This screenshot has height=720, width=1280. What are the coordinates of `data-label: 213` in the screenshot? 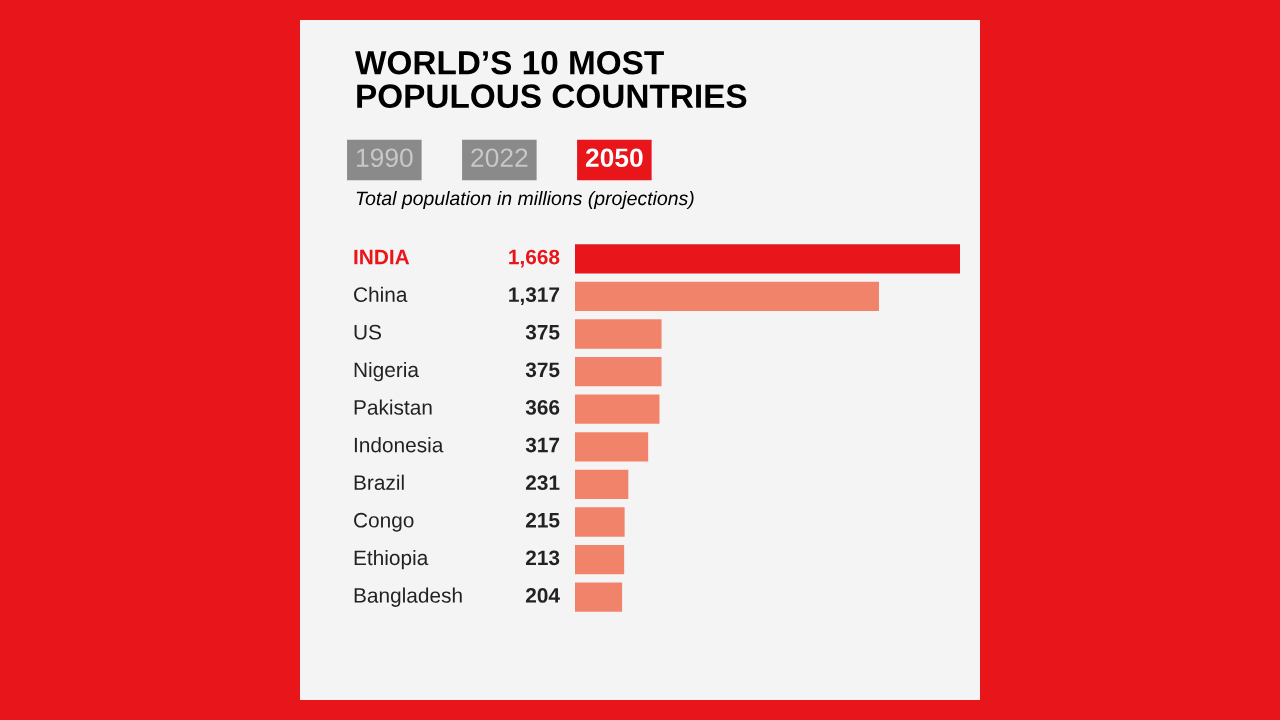 It's located at (542, 558).